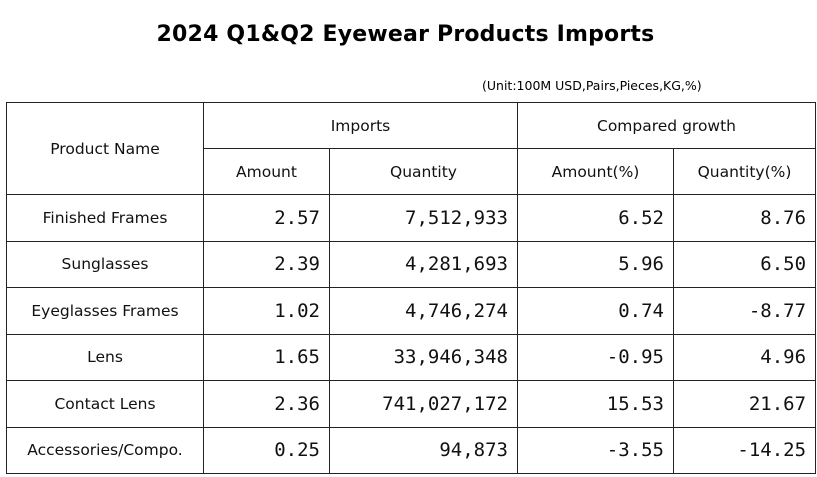 Image resolution: width=817 pixels, height=477 pixels. I want to click on quantity-cell: 94,873, so click(423, 450).